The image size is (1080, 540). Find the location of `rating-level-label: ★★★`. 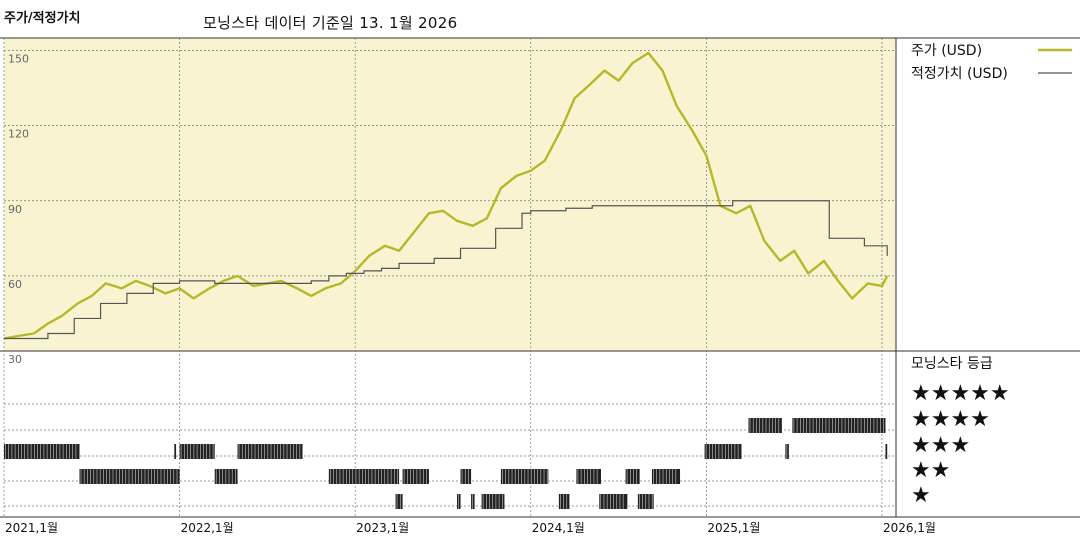

rating-level-label: ★★★ is located at coordinates (940, 445).